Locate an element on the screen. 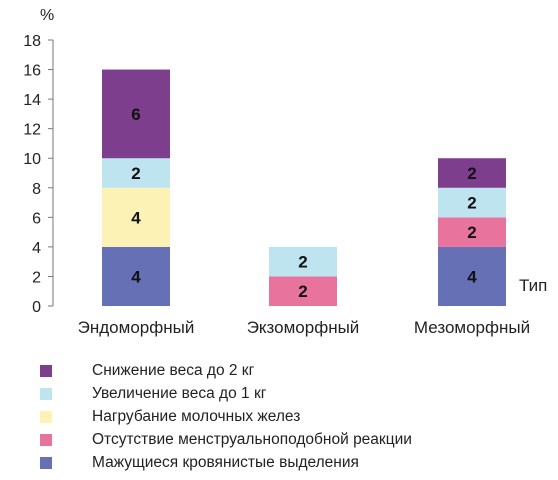 The image size is (558, 480). legend-label: Увеличение веса до 1 кг is located at coordinates (179, 393).